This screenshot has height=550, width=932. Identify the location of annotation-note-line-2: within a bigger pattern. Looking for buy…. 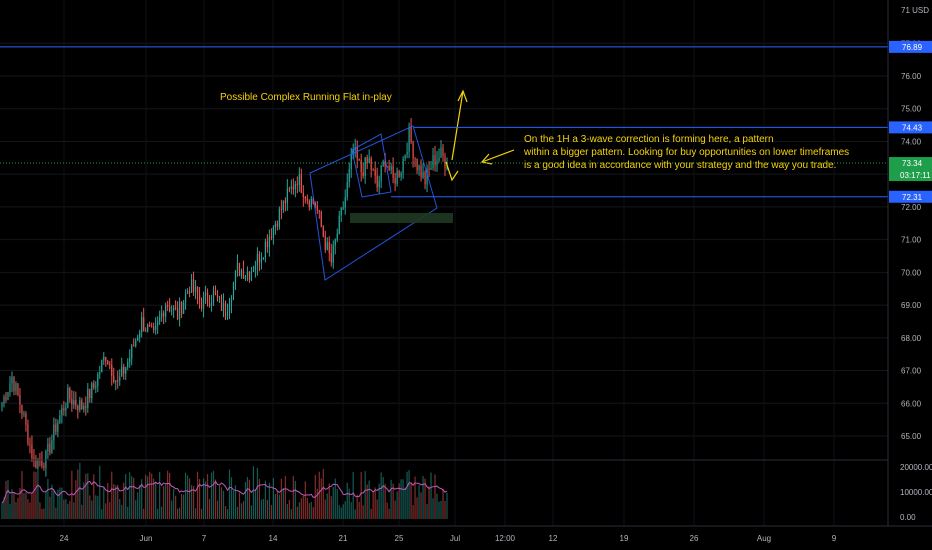
(686, 152).